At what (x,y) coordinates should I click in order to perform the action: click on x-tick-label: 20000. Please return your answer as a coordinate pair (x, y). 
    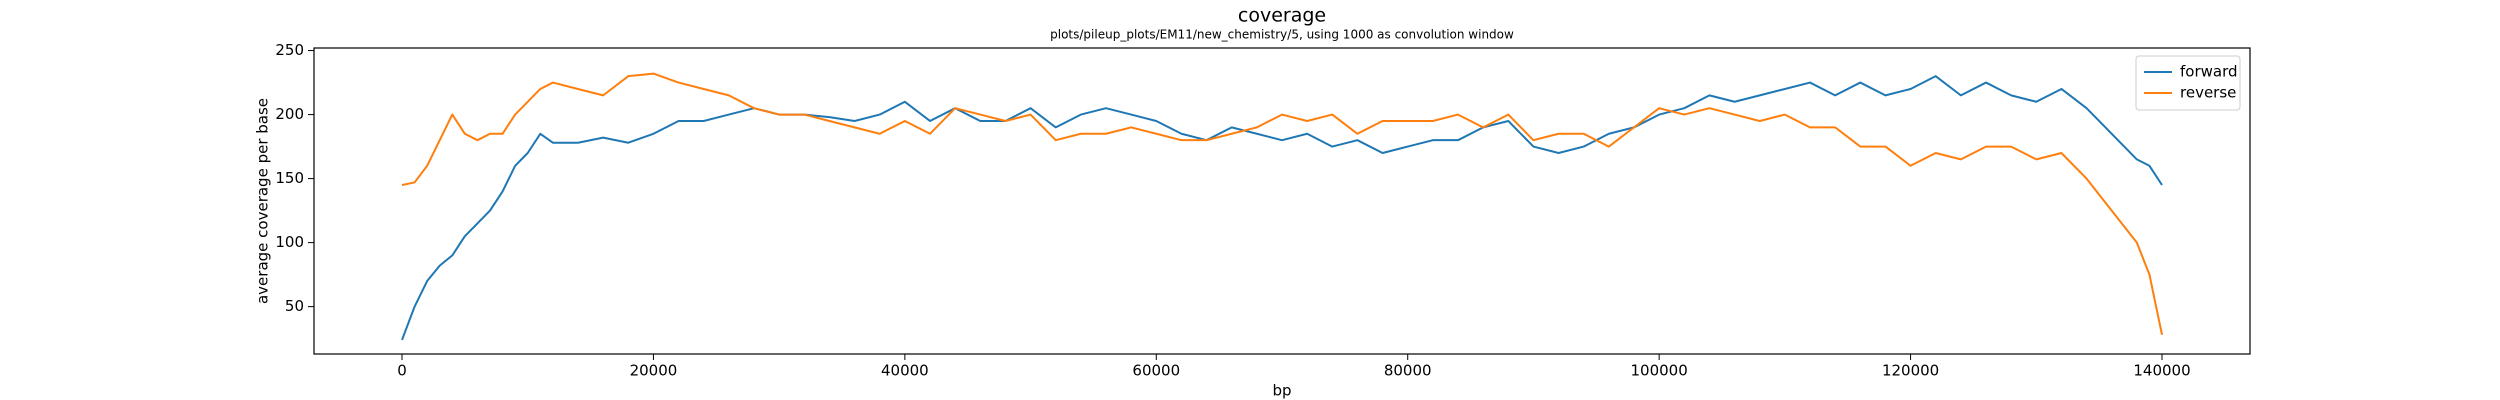
    Looking at the image, I should click on (654, 371).